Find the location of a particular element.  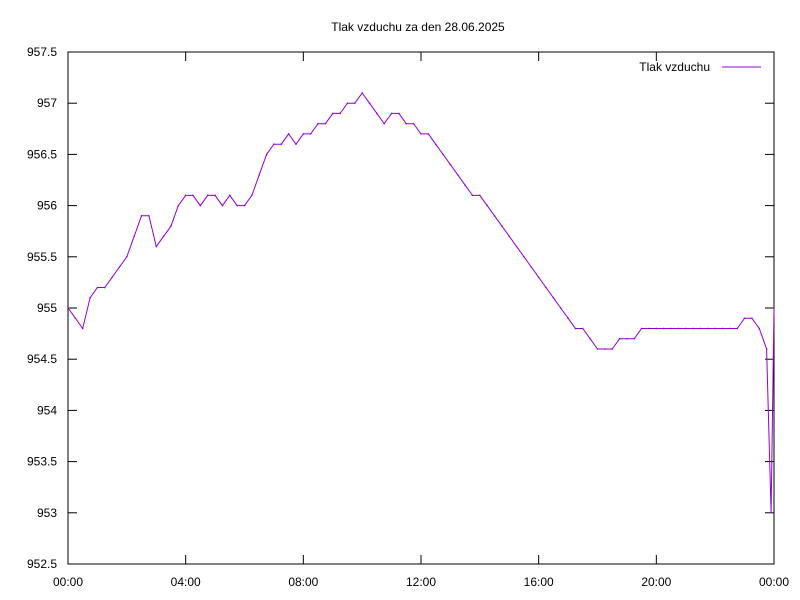

x-tick-label: 04:00 is located at coordinates (186, 582).